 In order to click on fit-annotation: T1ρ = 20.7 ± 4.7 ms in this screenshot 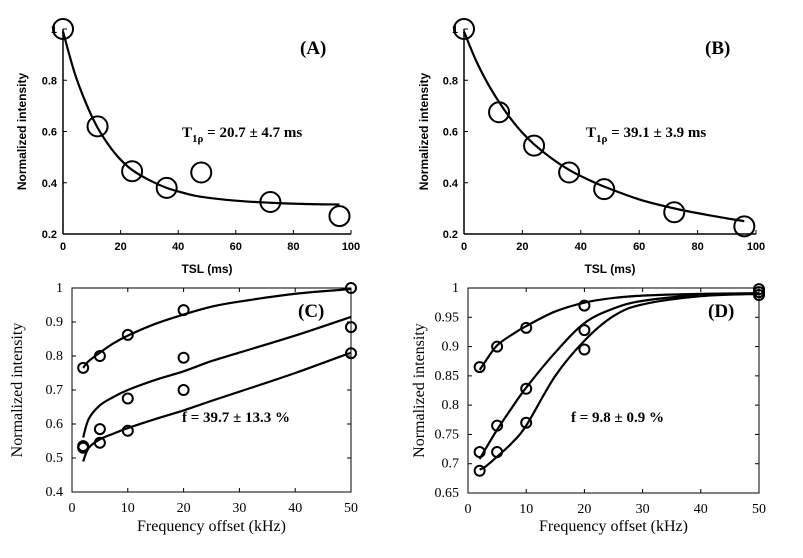, I will do `click(242, 135)`.